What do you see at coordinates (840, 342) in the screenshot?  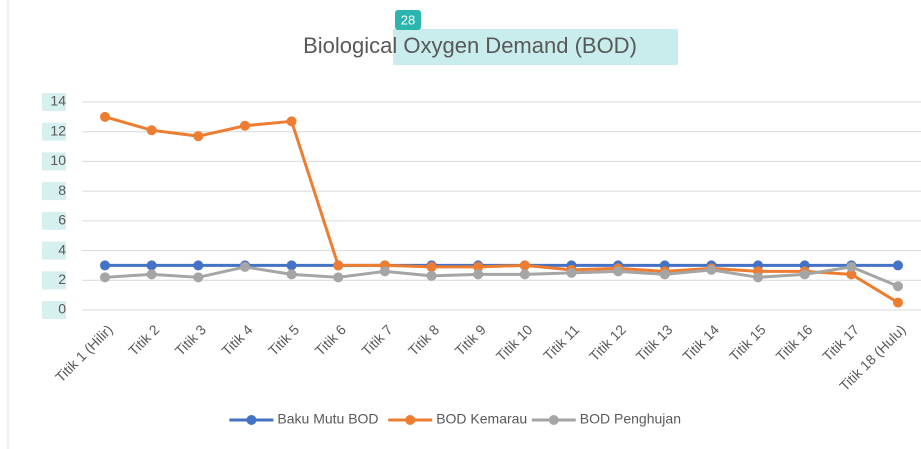 I see `x-tick-label: Titik 17` at bounding box center [840, 342].